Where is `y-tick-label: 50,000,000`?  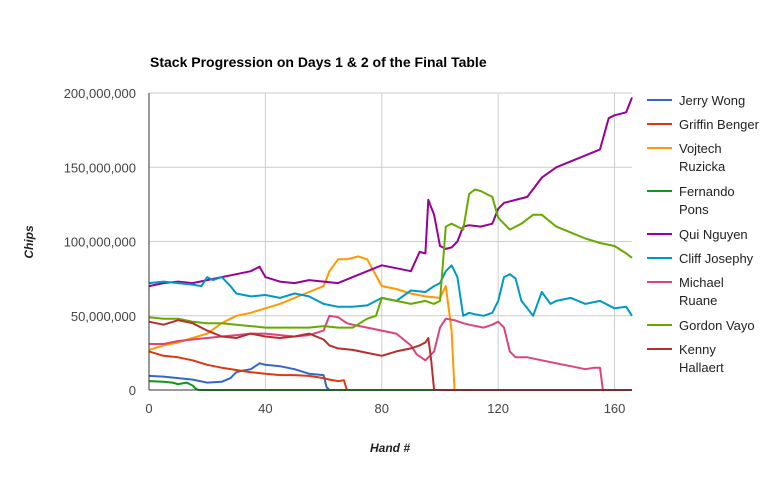
y-tick-label: 50,000,000 is located at coordinates (103, 316).